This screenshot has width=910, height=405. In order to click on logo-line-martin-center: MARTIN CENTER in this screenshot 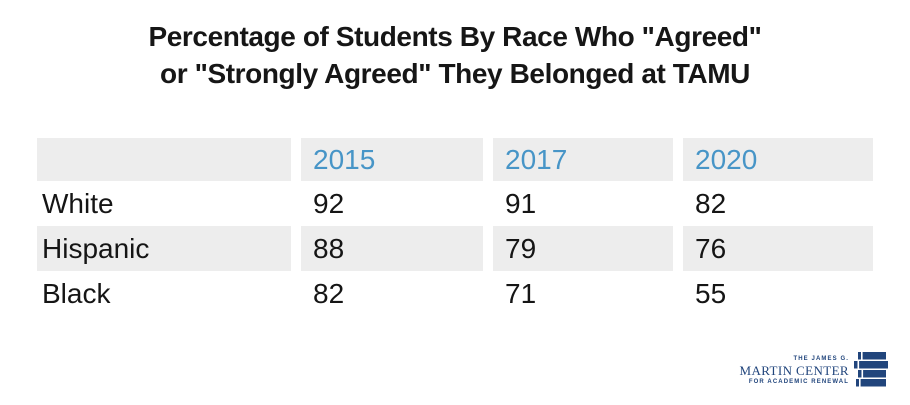, I will do `click(794, 370)`.